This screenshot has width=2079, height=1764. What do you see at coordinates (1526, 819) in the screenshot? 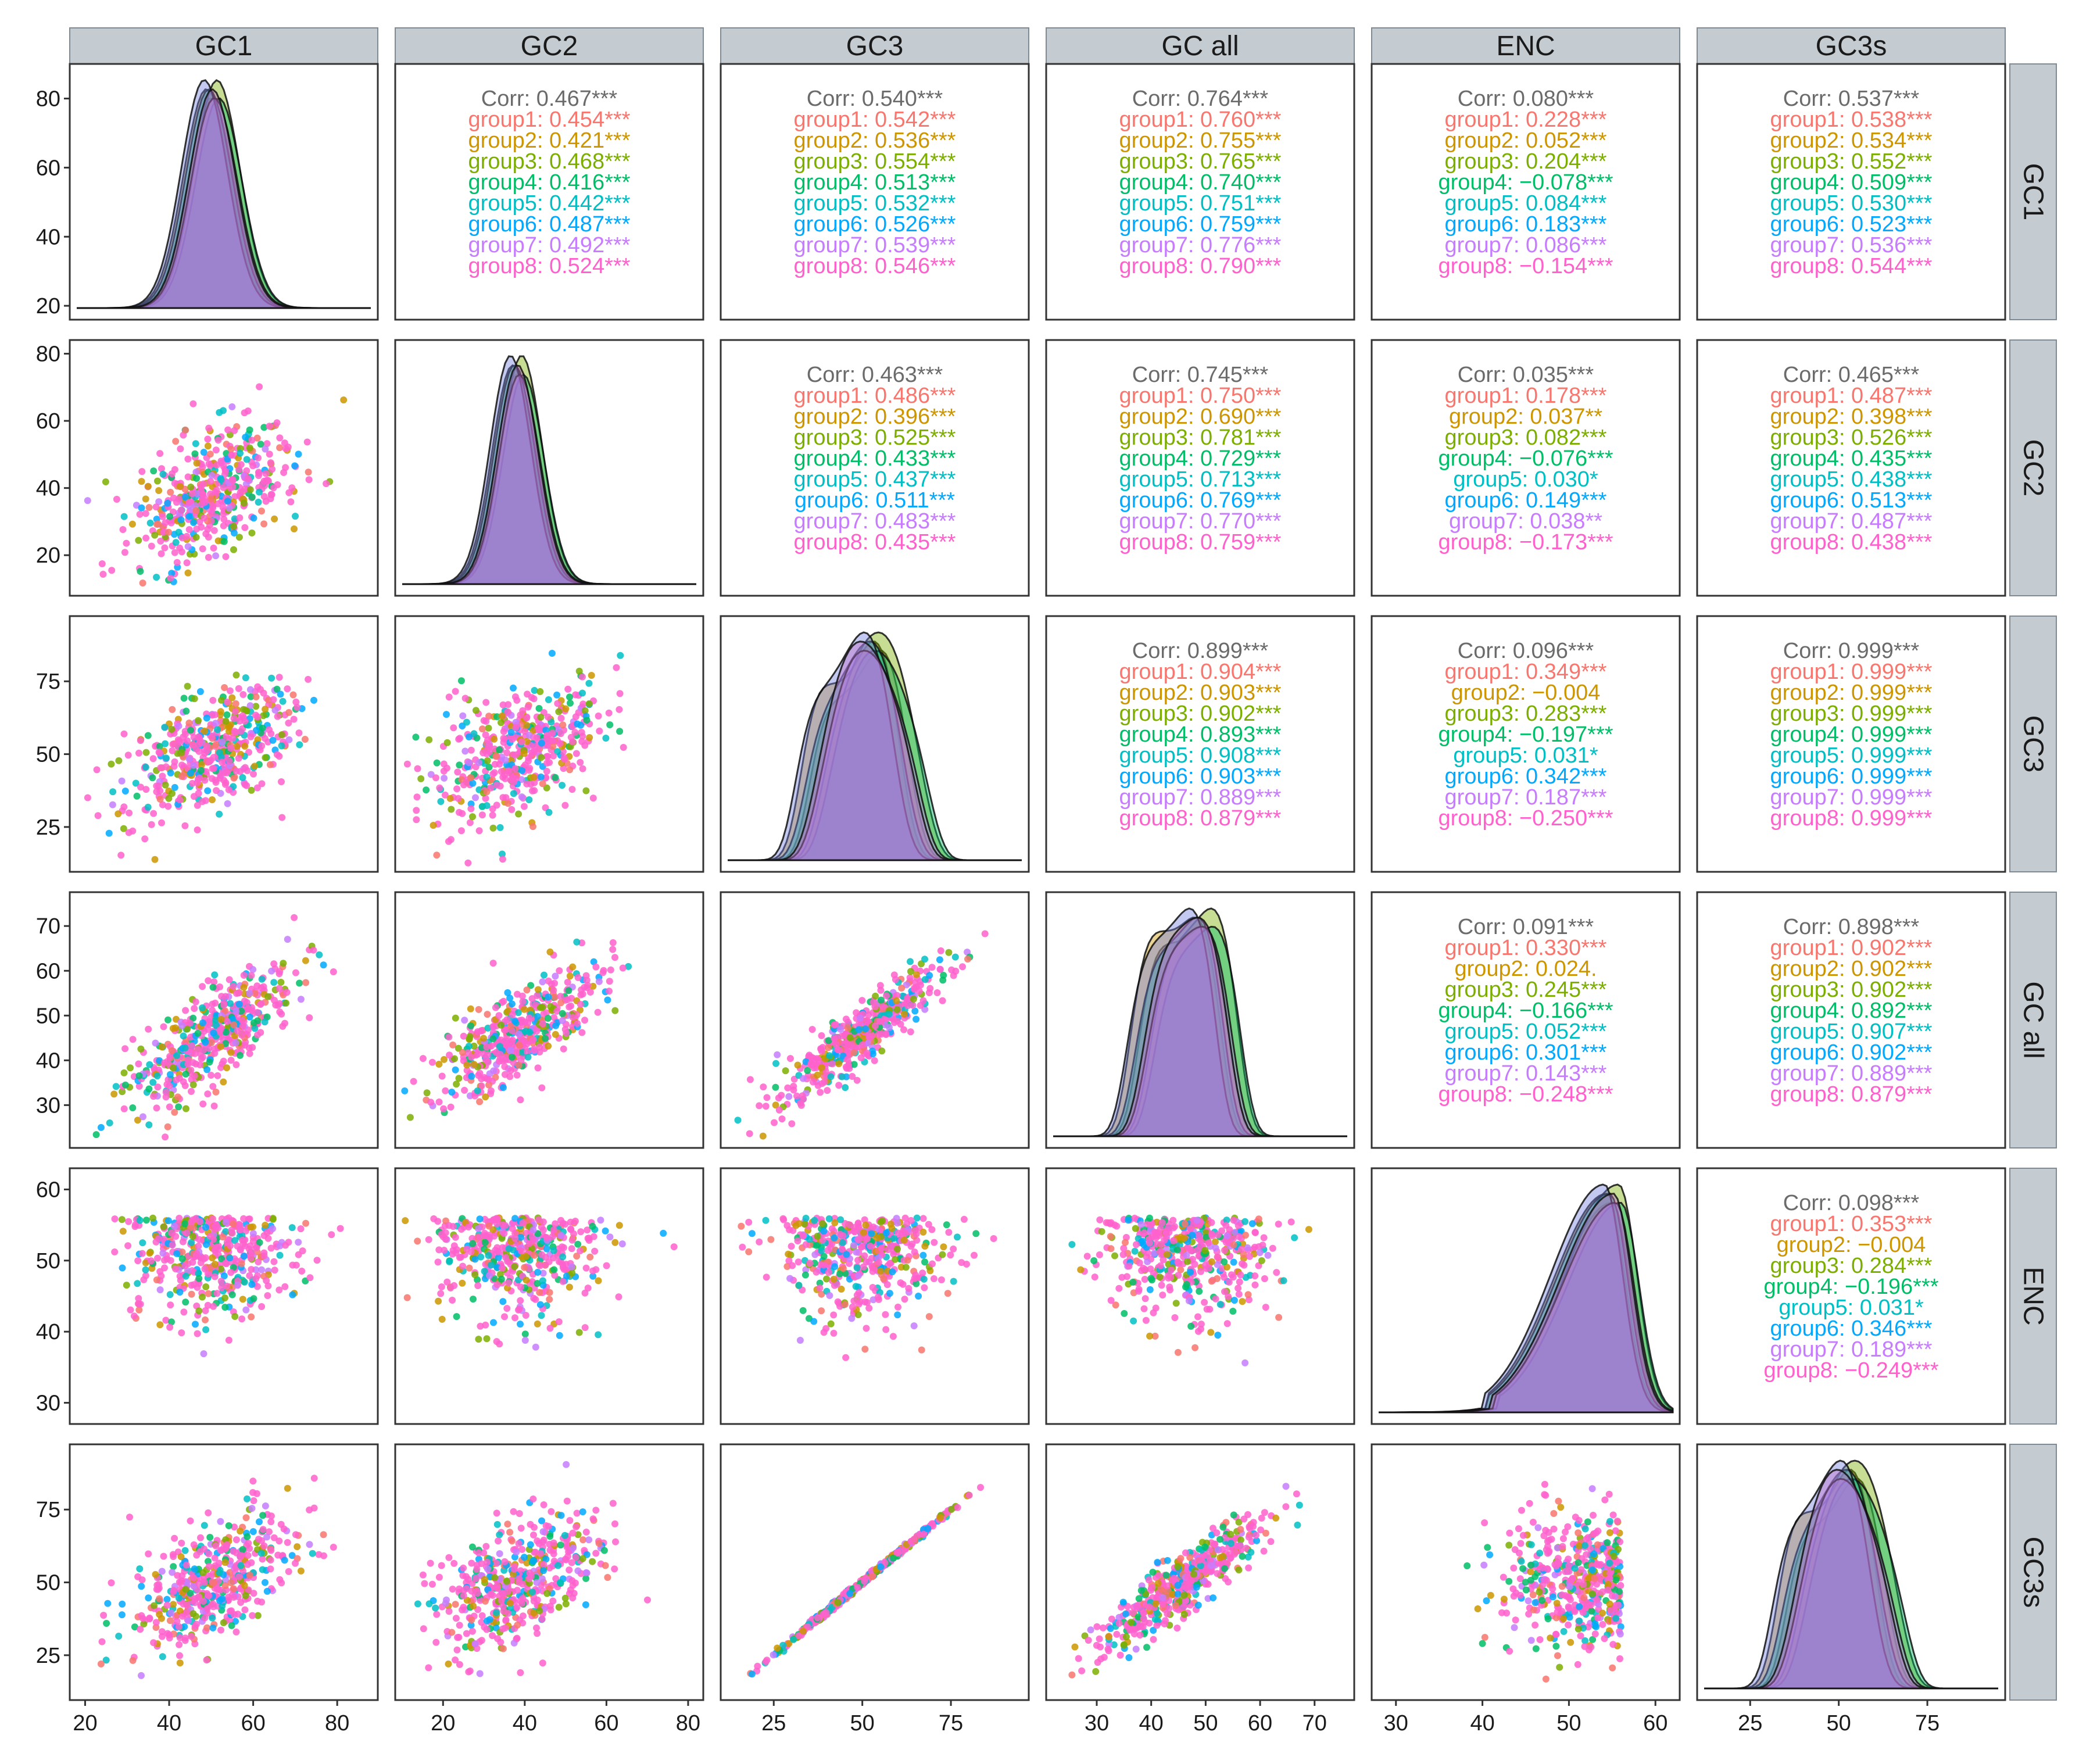
I see `corr-group8: group8: −0.250***` at bounding box center [1526, 819].